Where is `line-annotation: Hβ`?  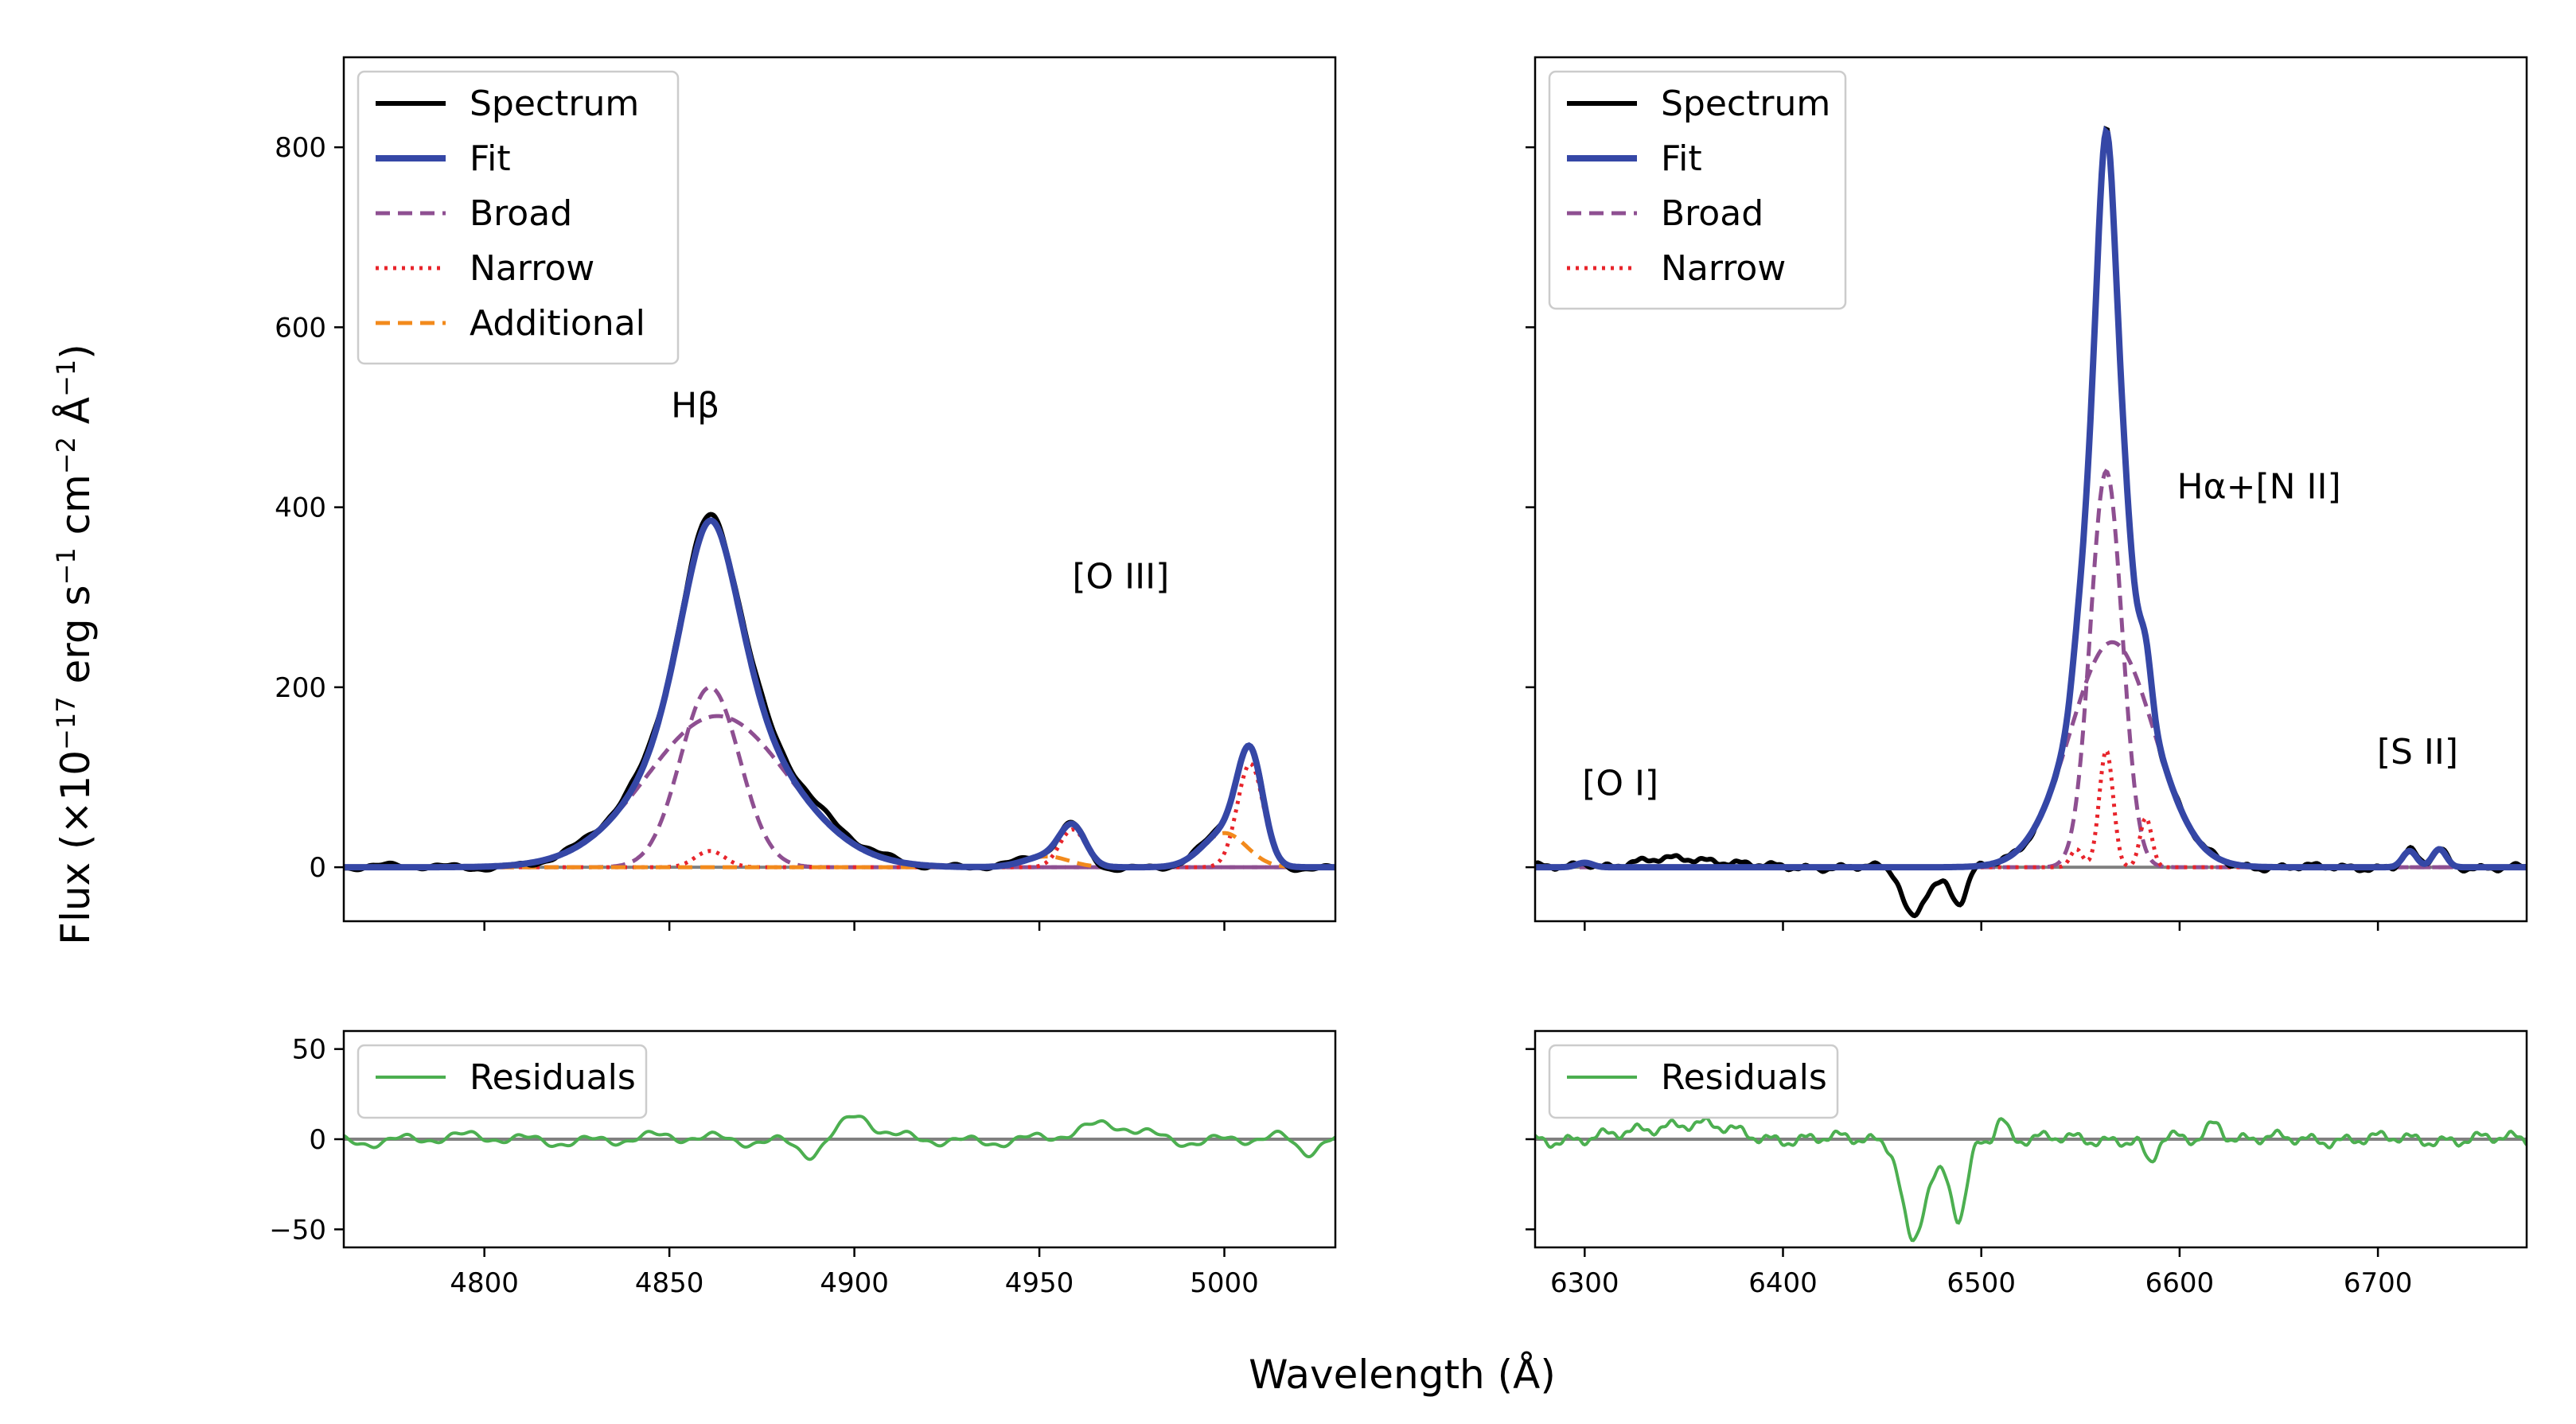
line-annotation: Hβ is located at coordinates (695, 406).